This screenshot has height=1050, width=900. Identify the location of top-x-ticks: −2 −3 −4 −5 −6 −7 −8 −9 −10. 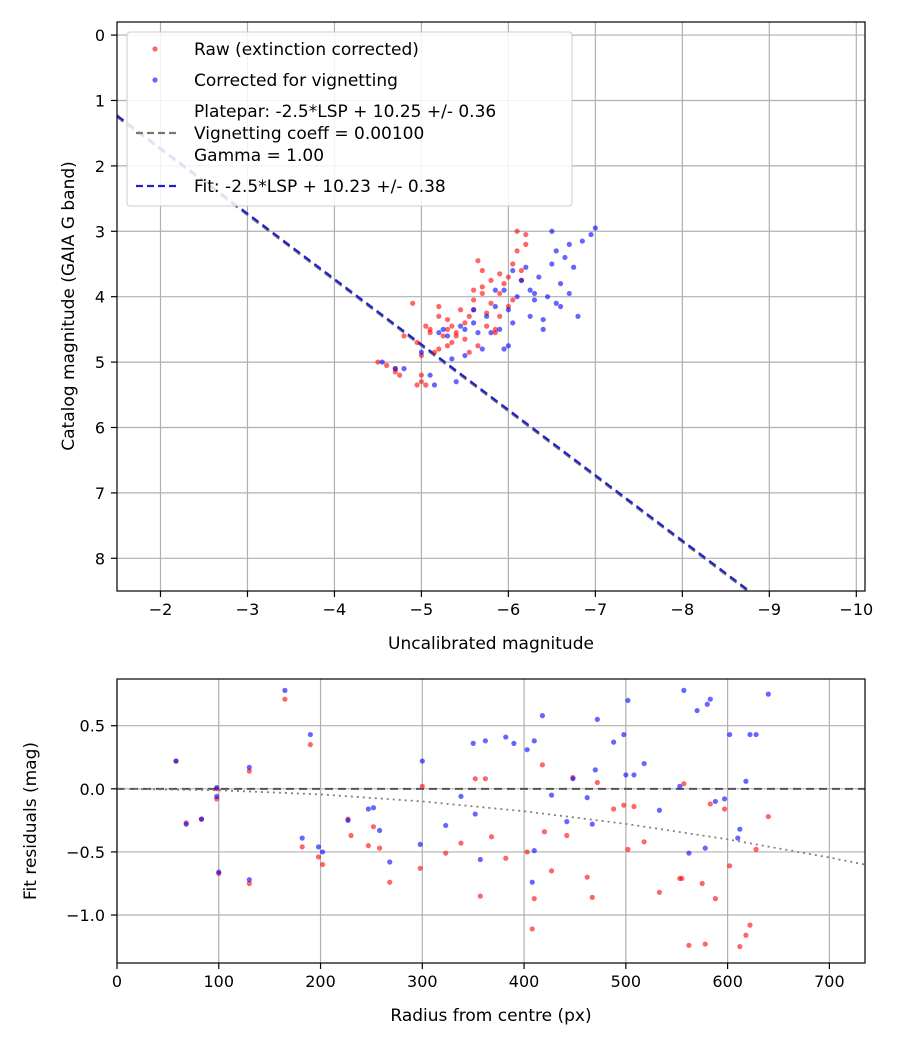
(511, 605).